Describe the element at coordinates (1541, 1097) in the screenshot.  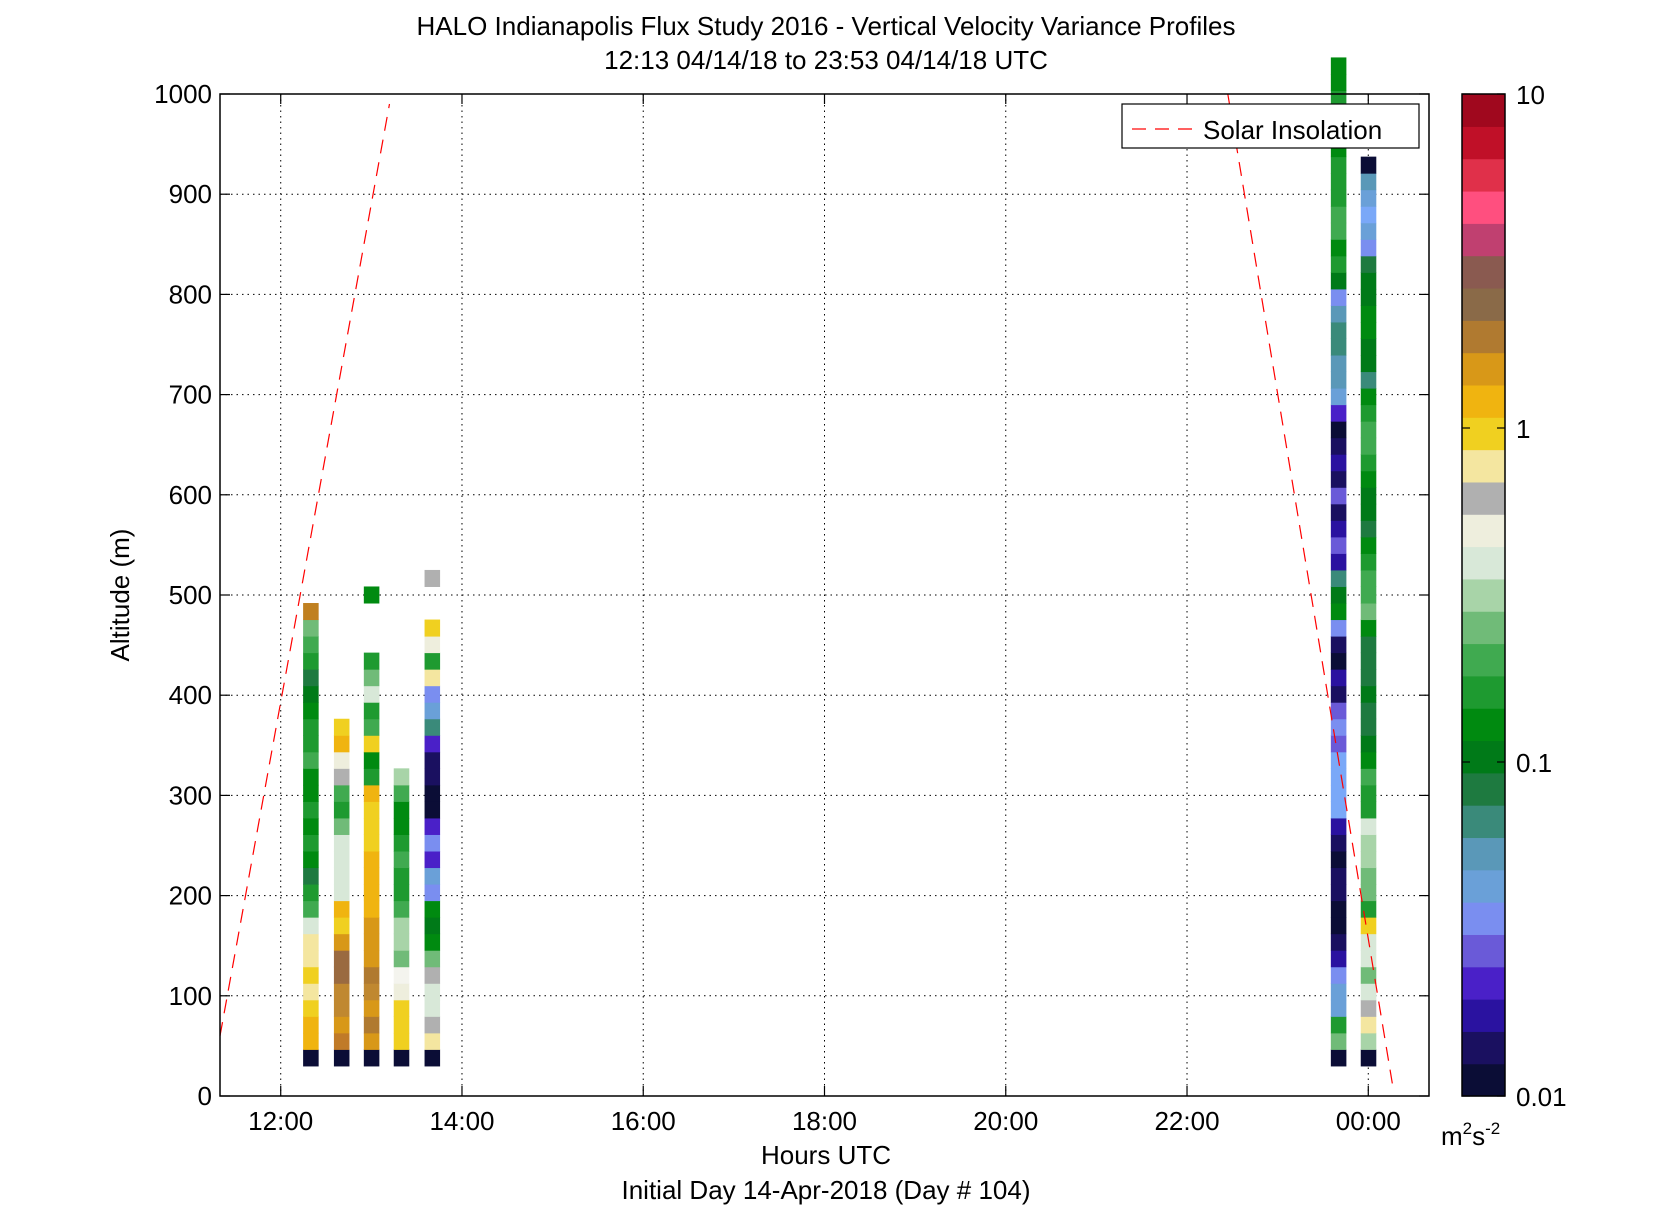
I see `colorbar-tick-label: 0.01` at that location.